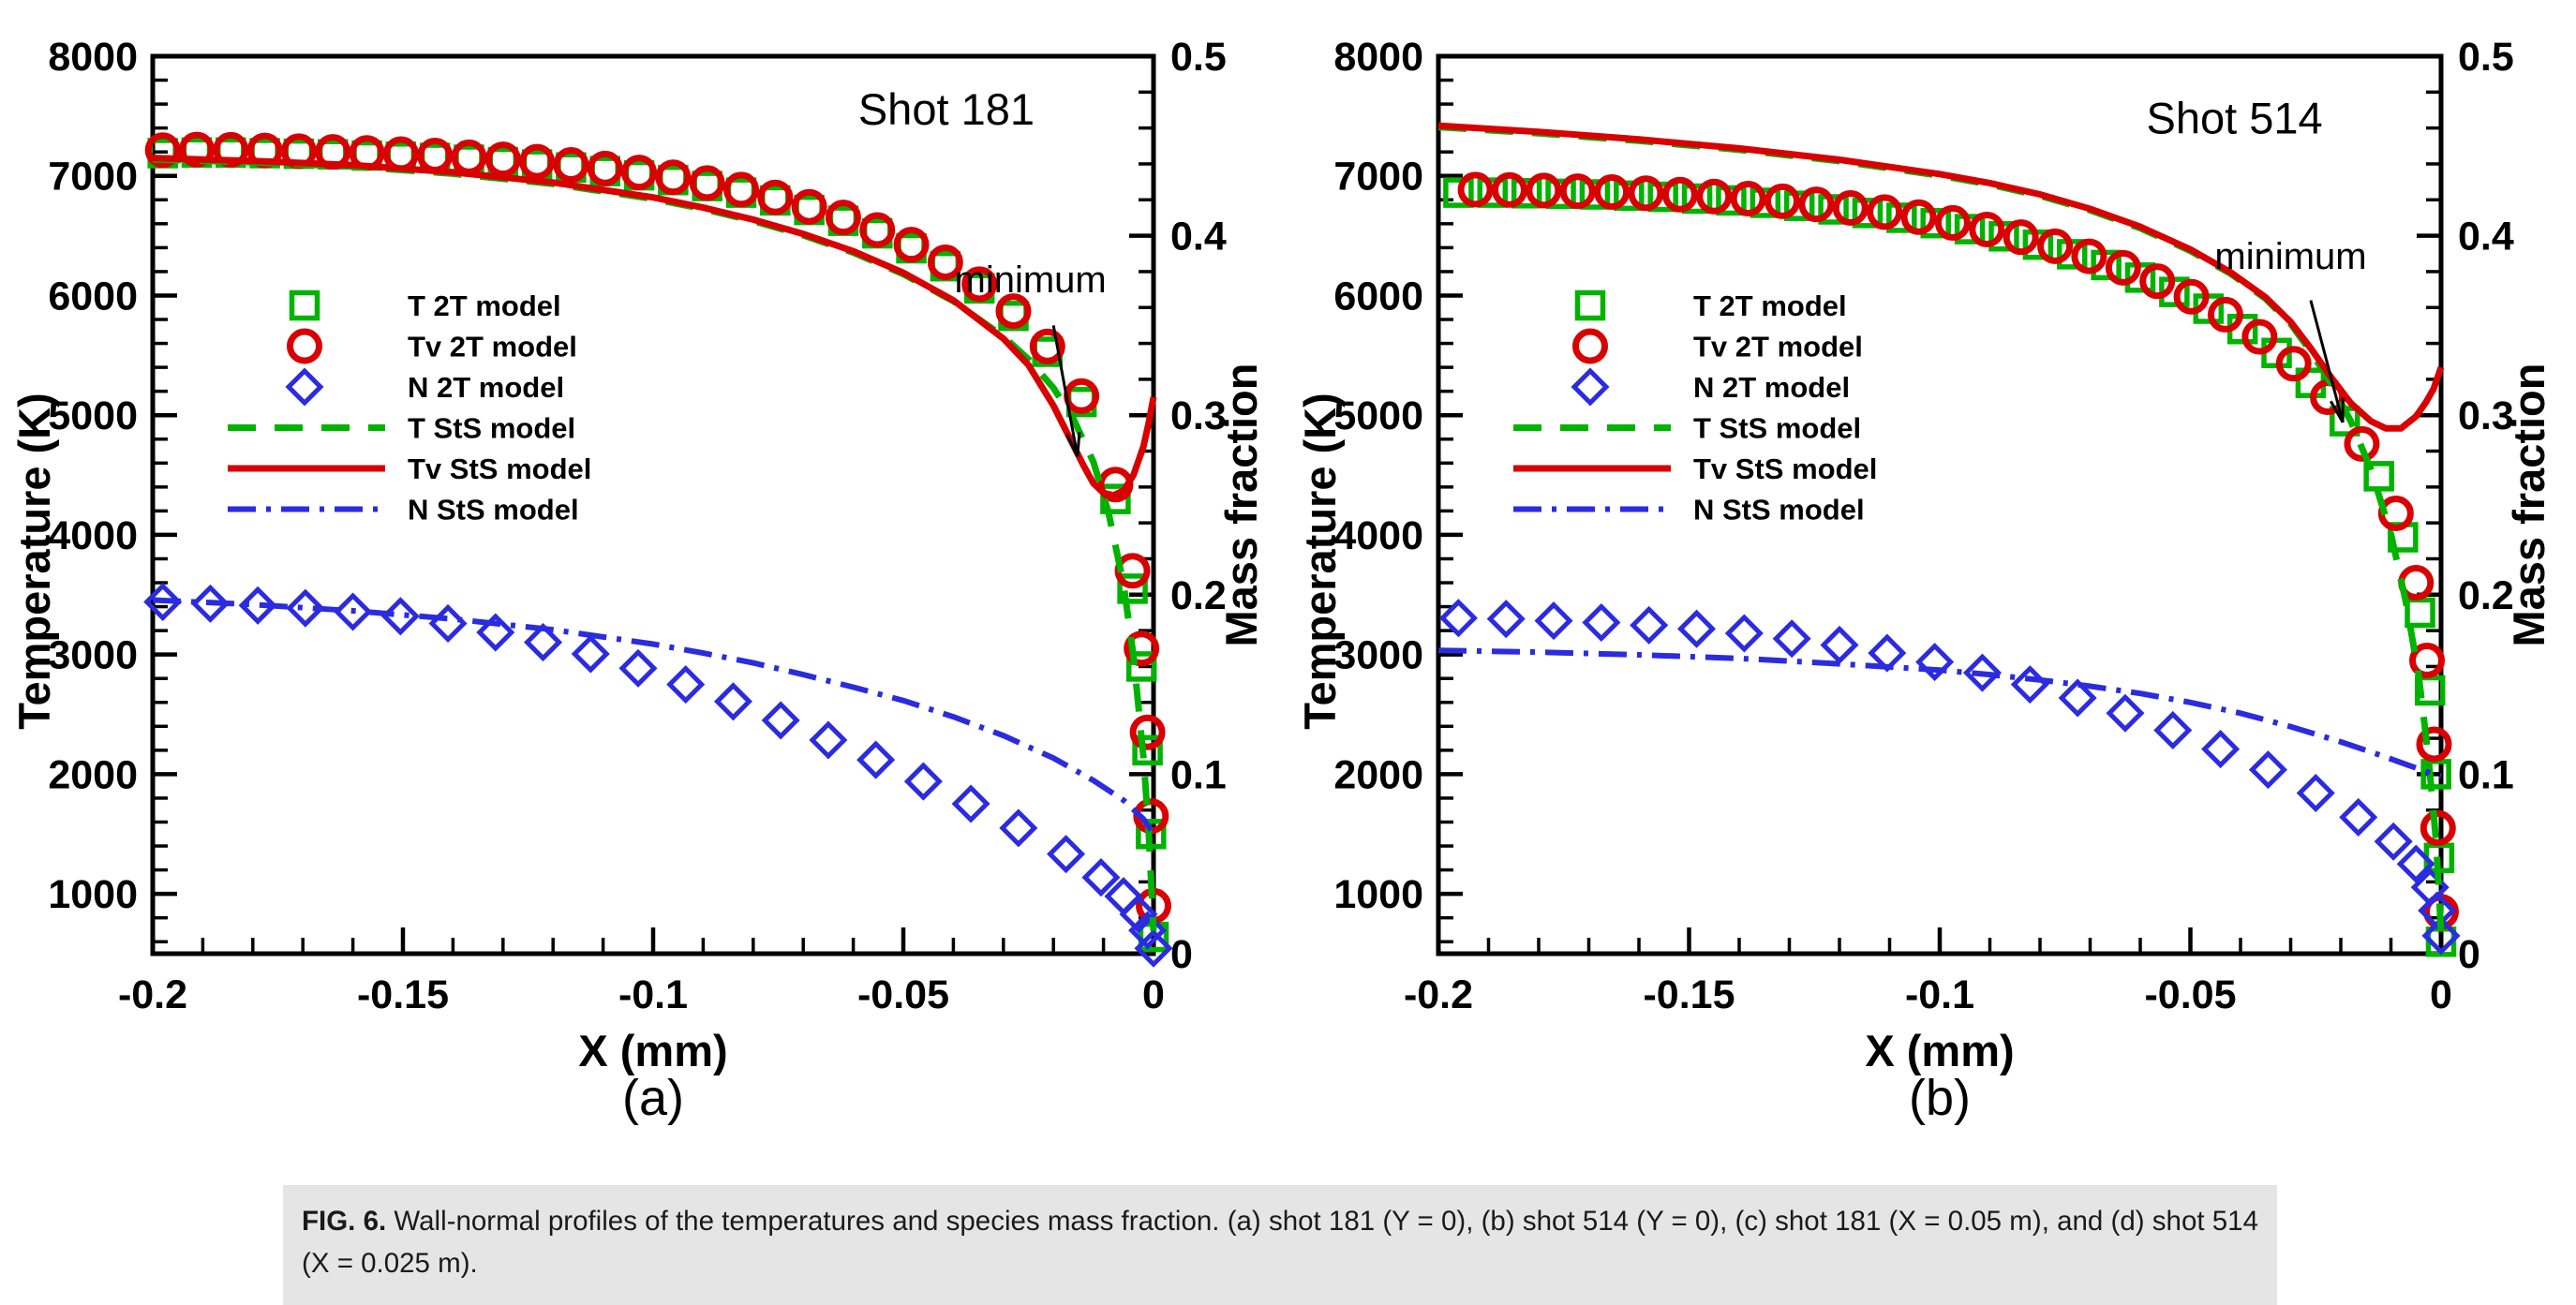 The width and height of the screenshot is (2576, 1305). Describe the element at coordinates (2486, 774) in the screenshot. I see `y-right-tick-label: 0.1` at that location.